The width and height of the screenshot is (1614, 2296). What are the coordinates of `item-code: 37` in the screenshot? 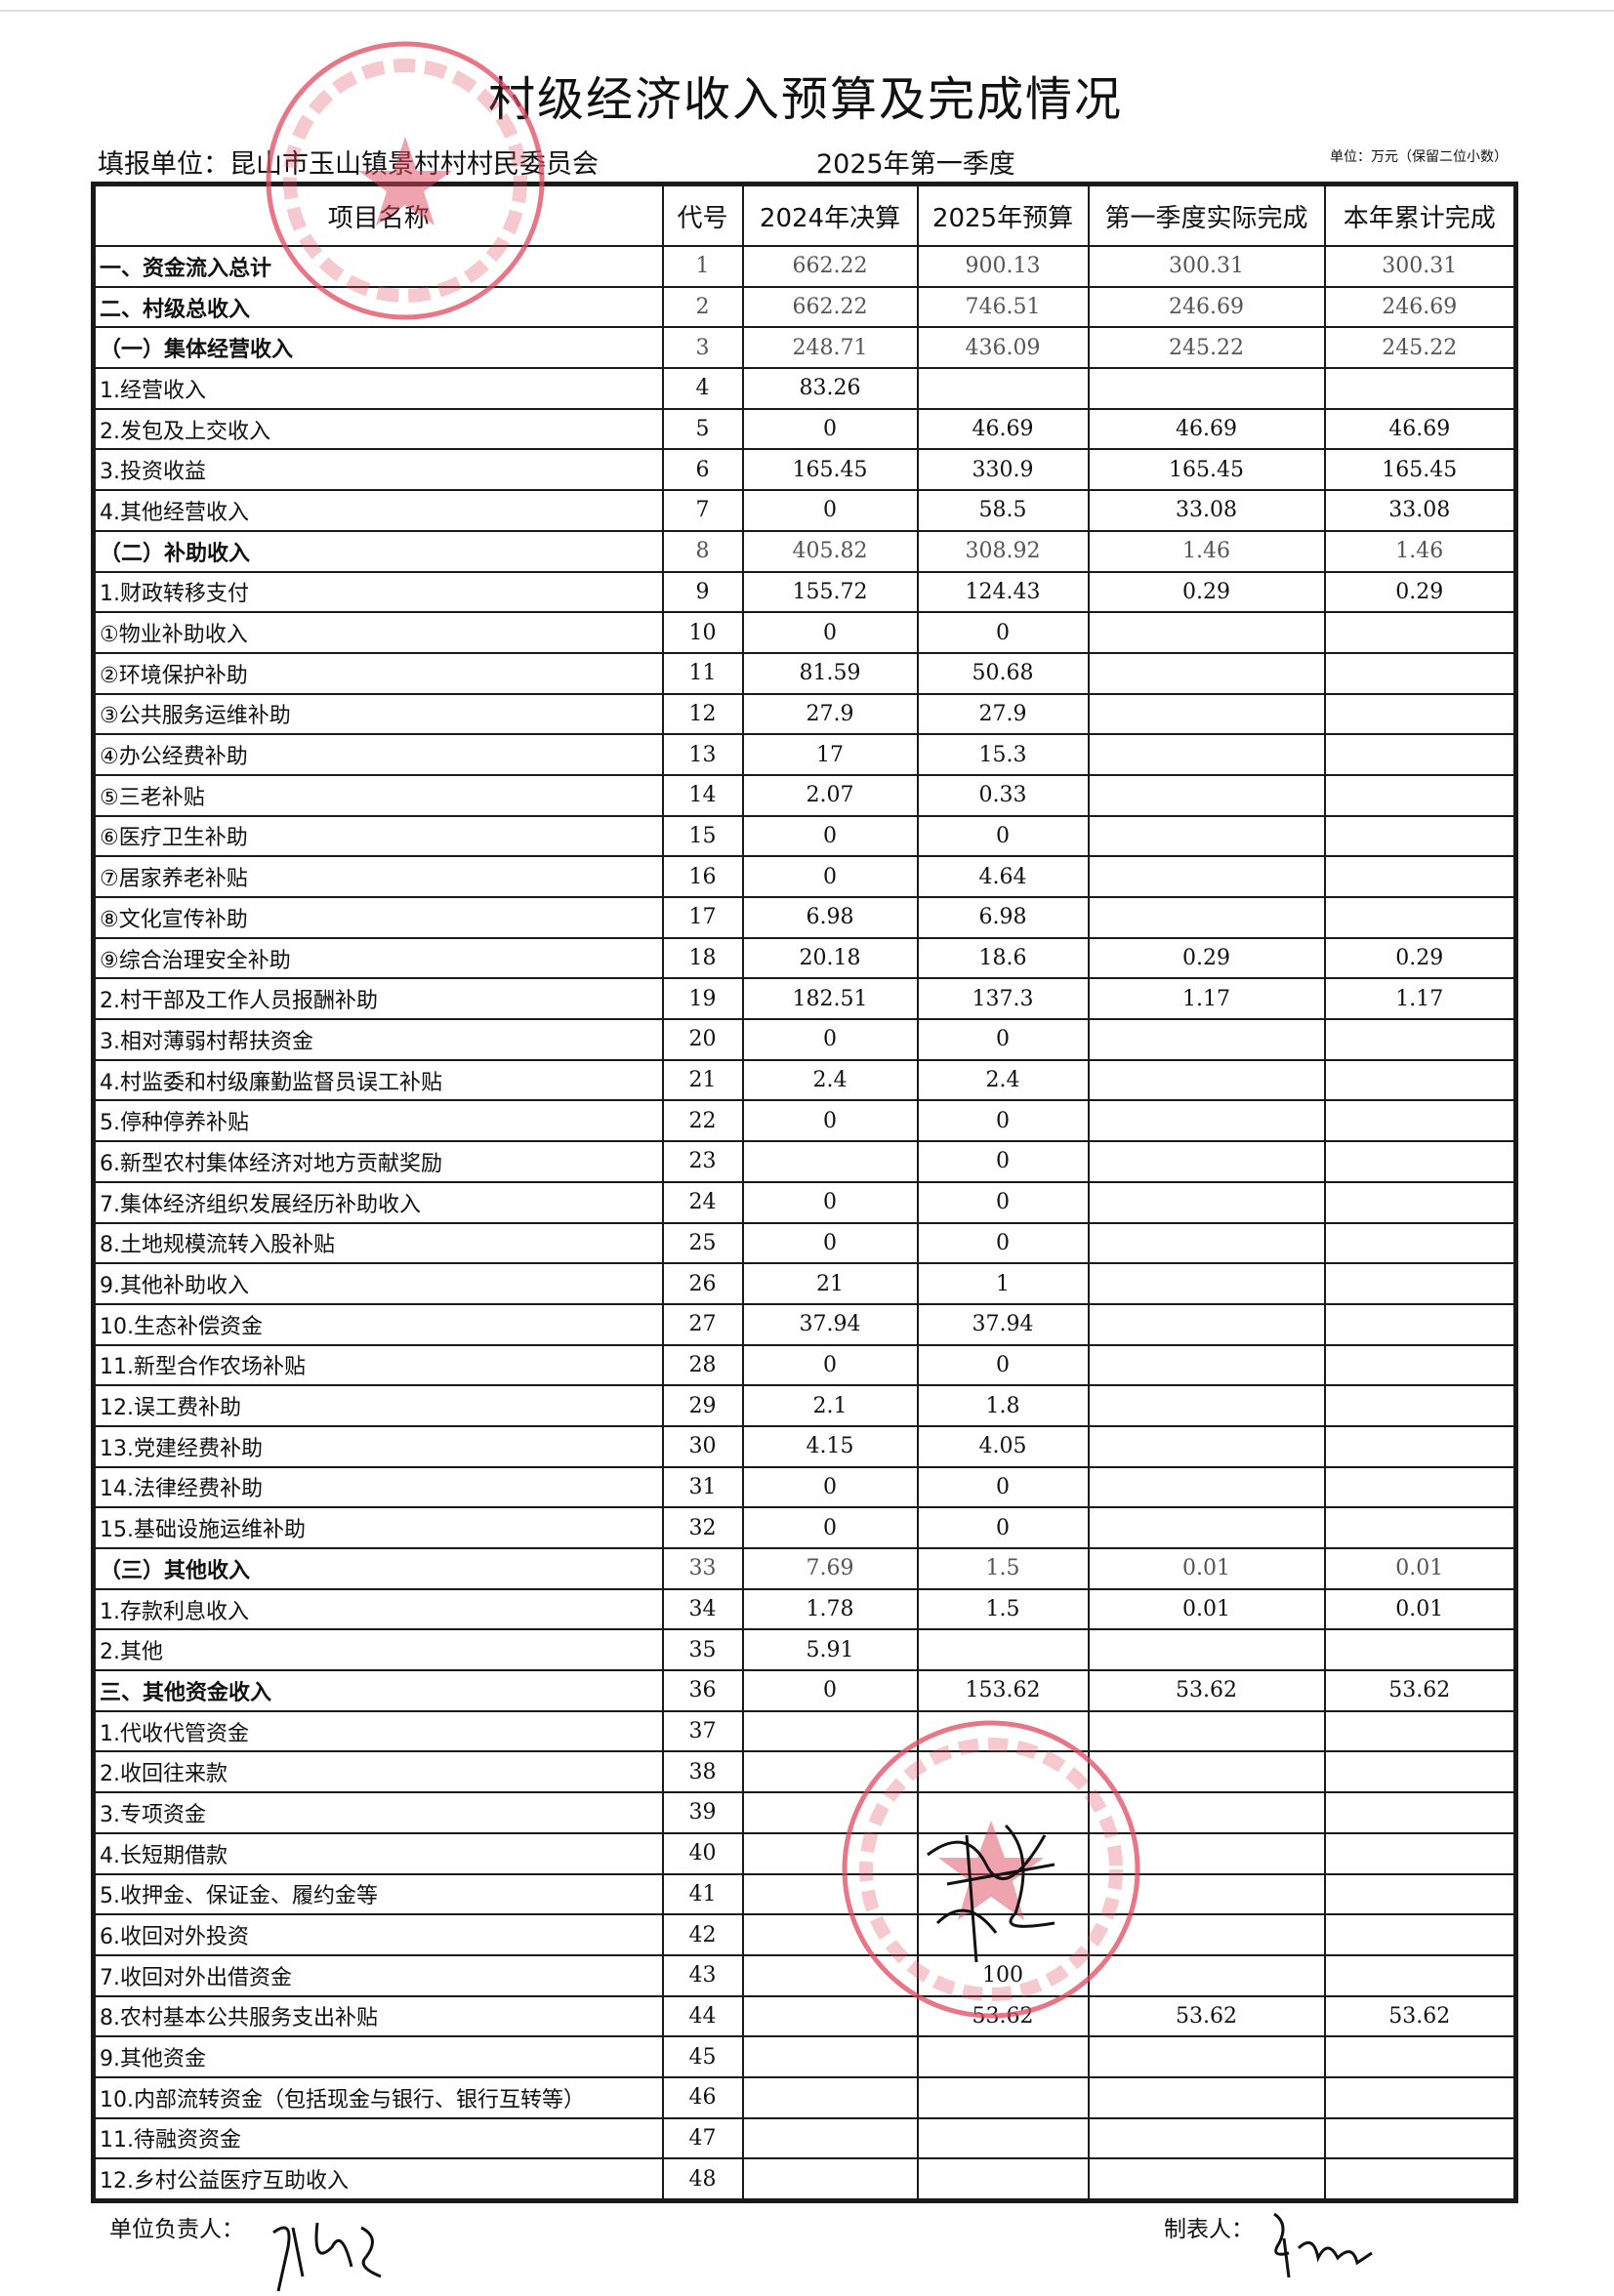 It's located at (702, 1731).